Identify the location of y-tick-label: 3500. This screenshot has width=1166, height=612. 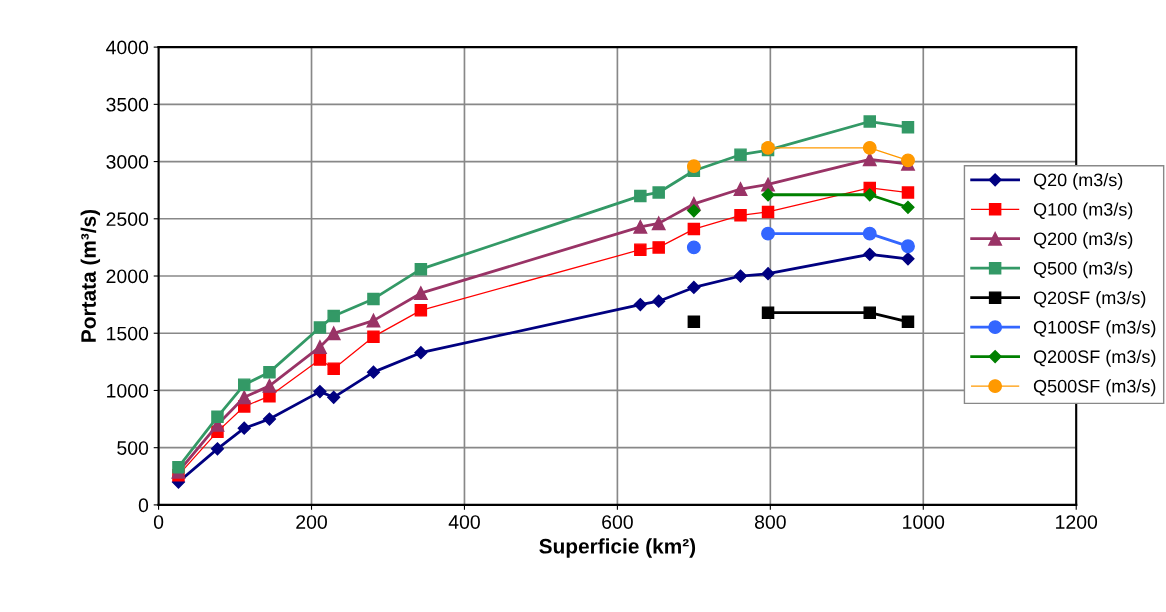
(127, 104).